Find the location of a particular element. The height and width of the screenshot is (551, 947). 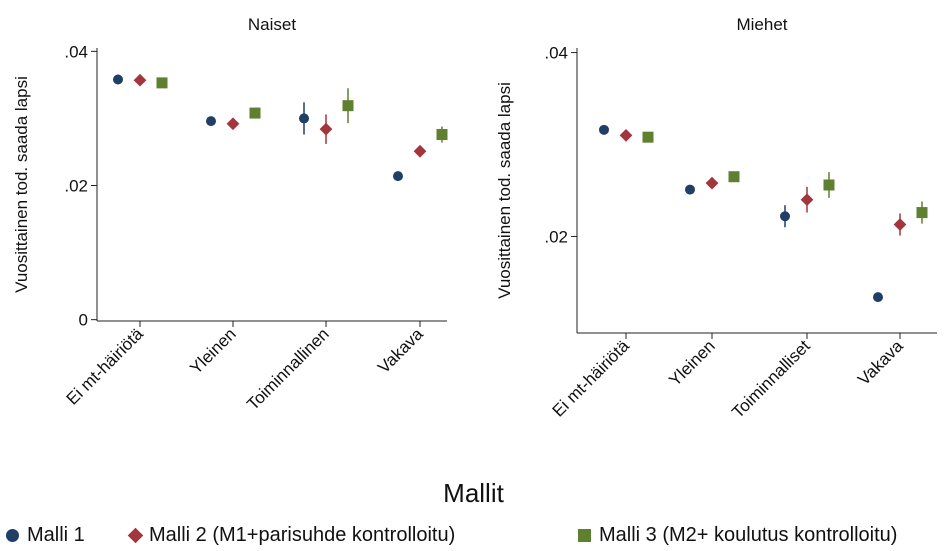

legend-label: Malli 1 is located at coordinates (56, 535).